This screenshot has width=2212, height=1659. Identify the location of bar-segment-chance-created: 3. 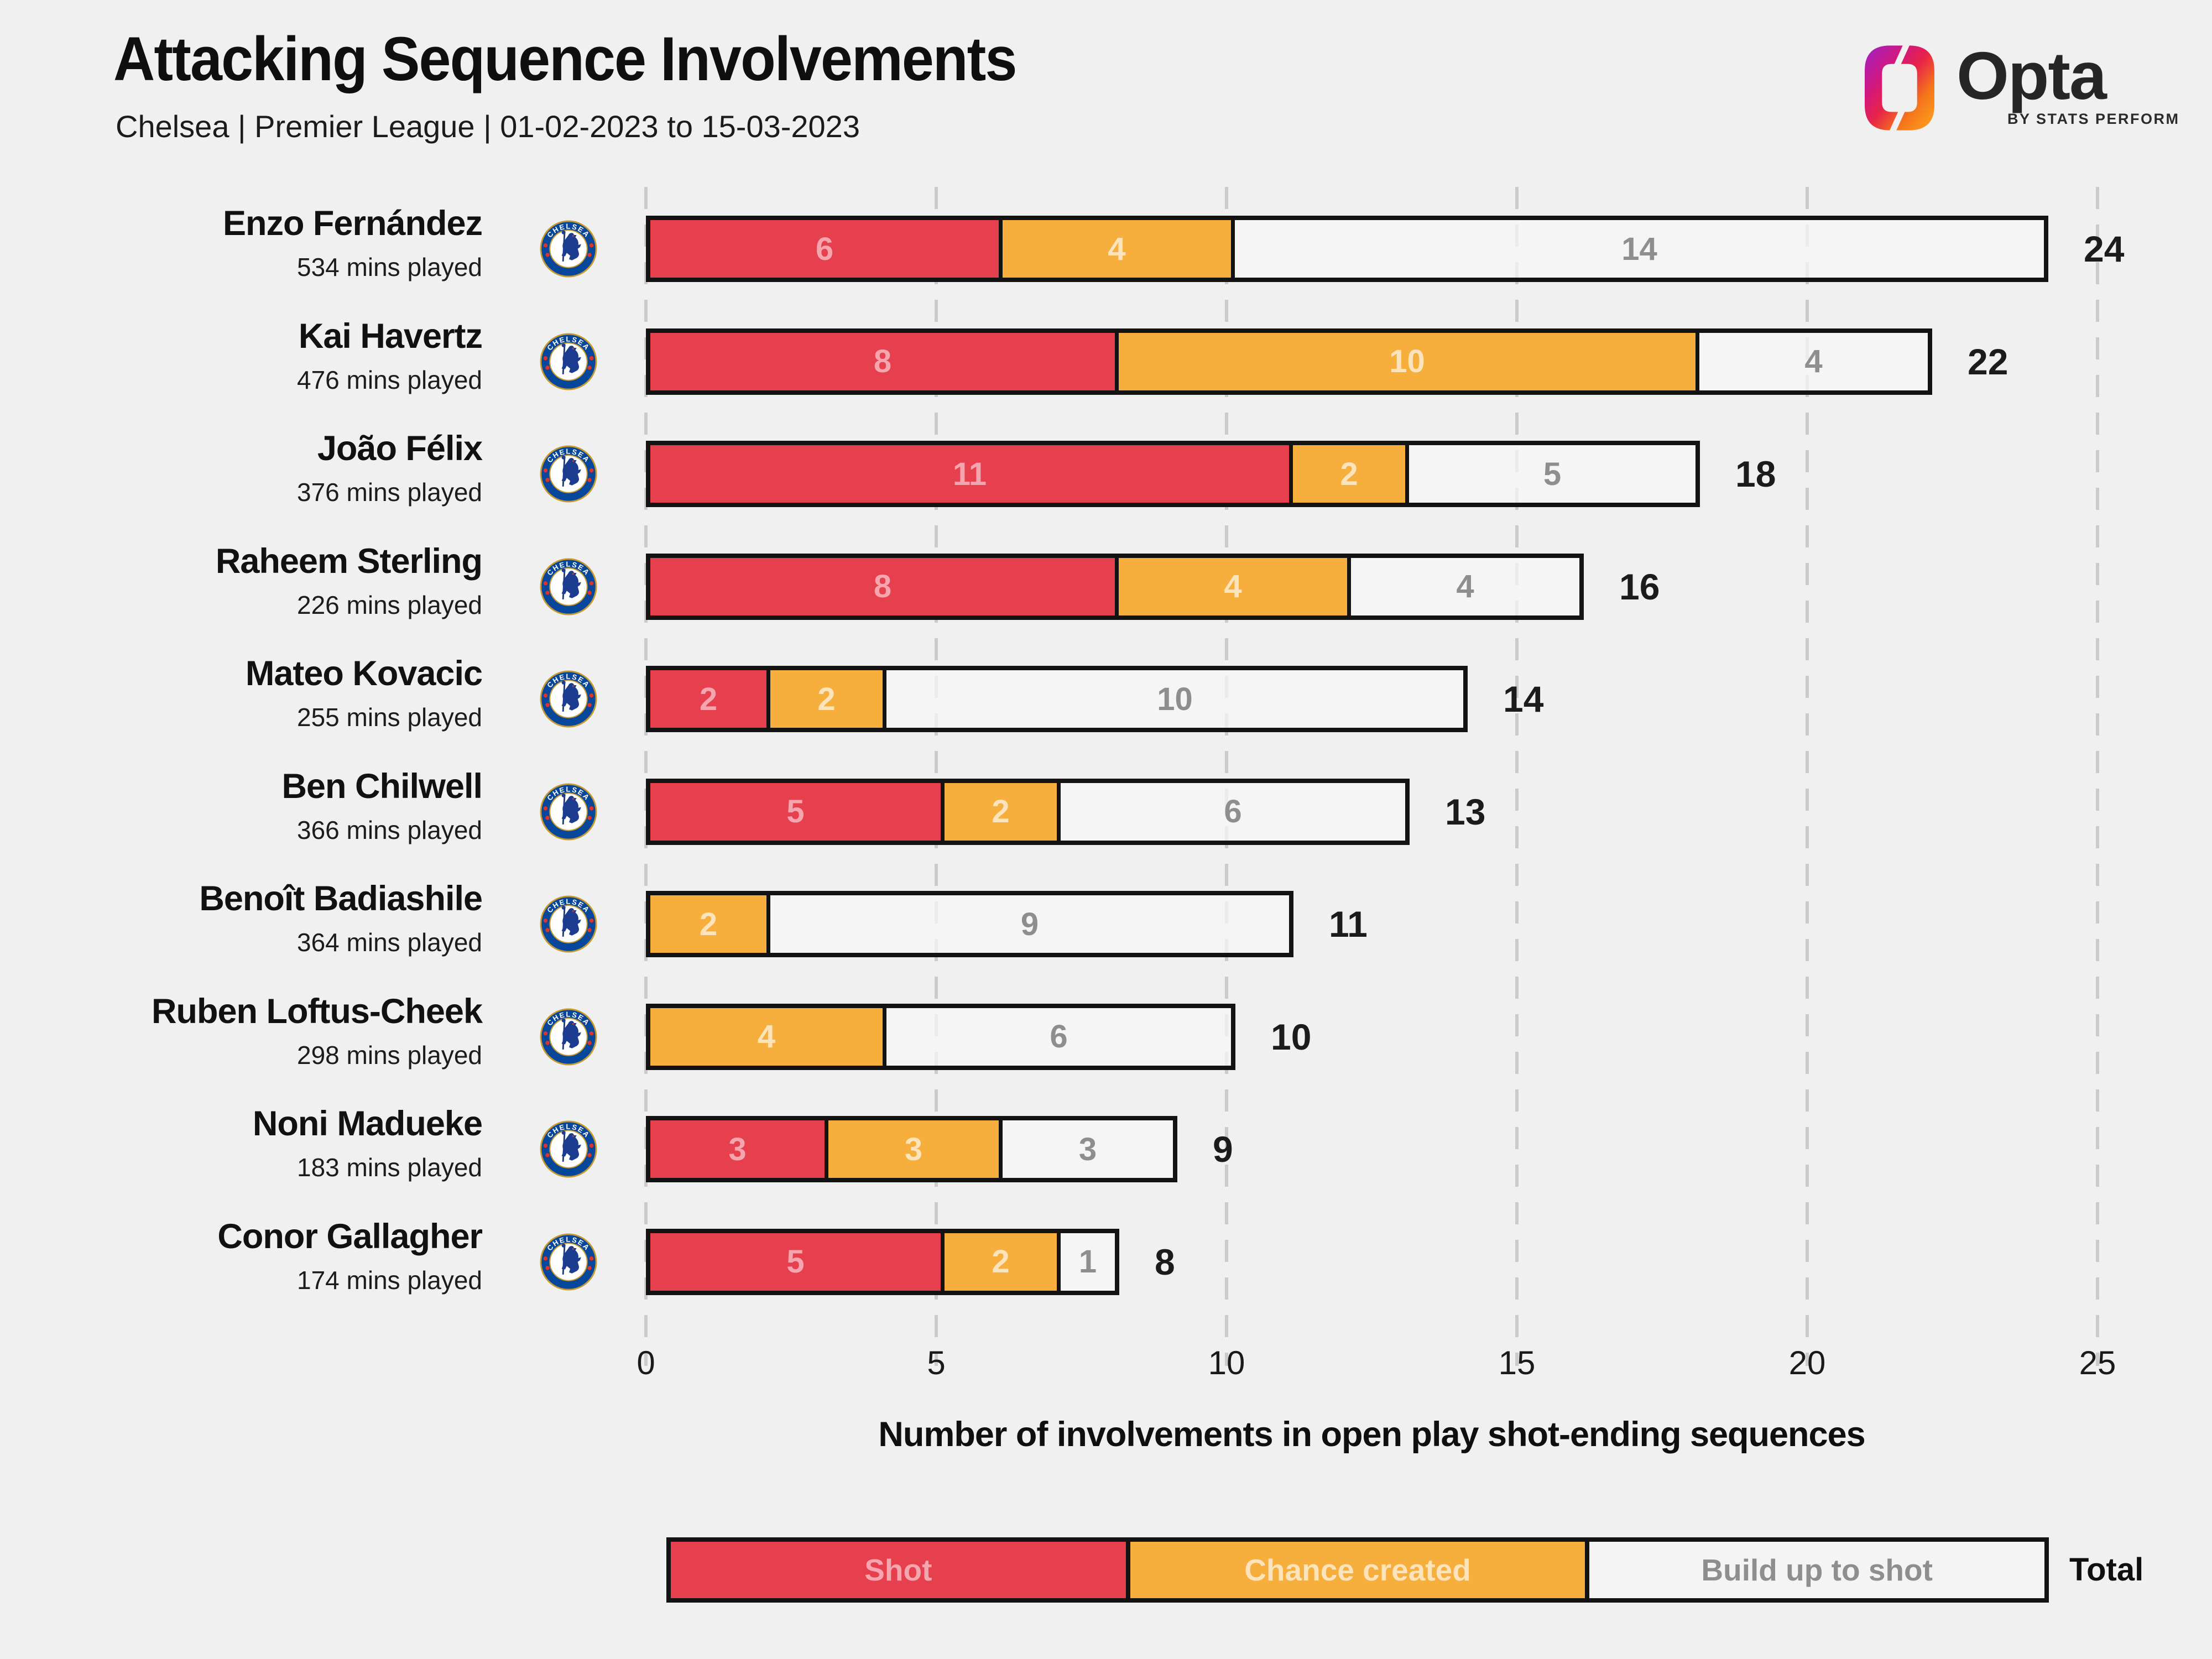
(912, 1149).